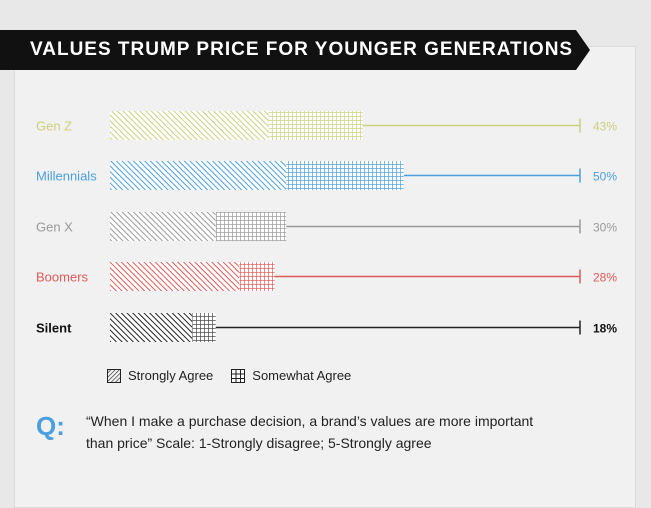 The width and height of the screenshot is (651, 508). What do you see at coordinates (151, 327) in the screenshot?
I see `bar-strongly-agree-silent` at bounding box center [151, 327].